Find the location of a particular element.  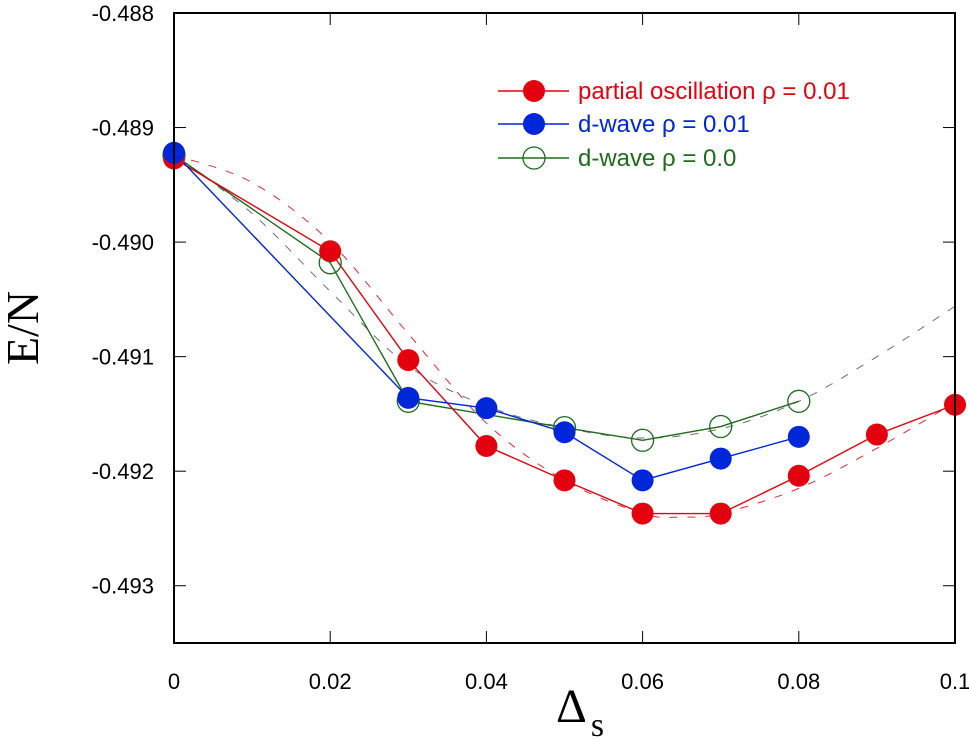

x-tick-label-2: 0.04 is located at coordinates (486, 681).